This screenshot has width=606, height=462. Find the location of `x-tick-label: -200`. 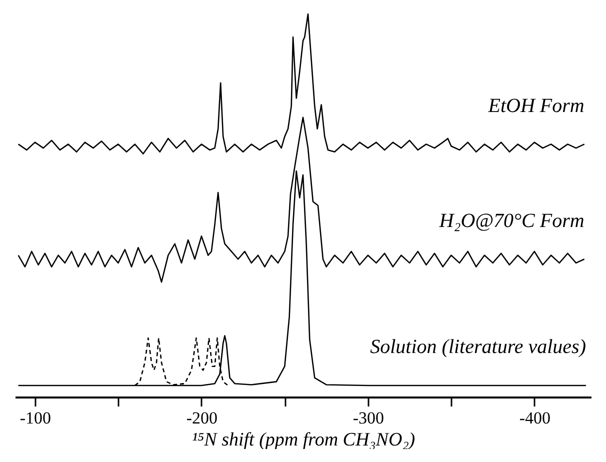

x-tick-label: -200 is located at coordinates (202, 418).